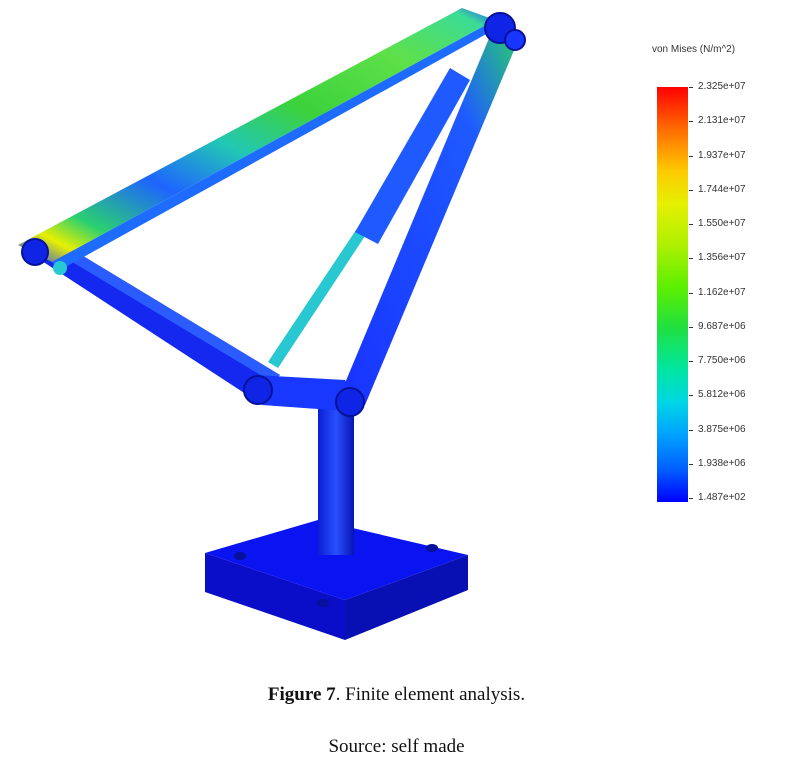  I want to click on legend-tick-label: 7.750e+06, so click(722, 360).